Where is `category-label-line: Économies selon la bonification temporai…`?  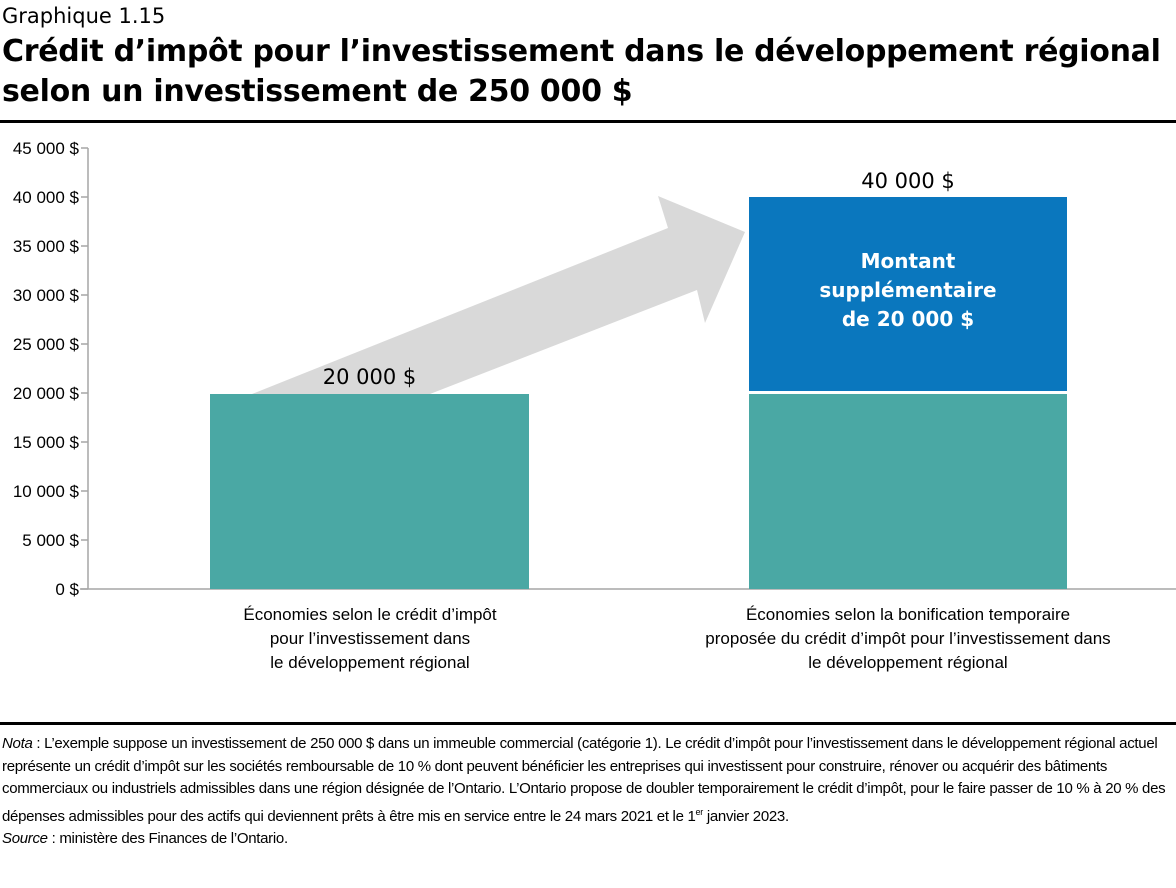 category-label-line: Économies selon la bonification temporai… is located at coordinates (908, 614).